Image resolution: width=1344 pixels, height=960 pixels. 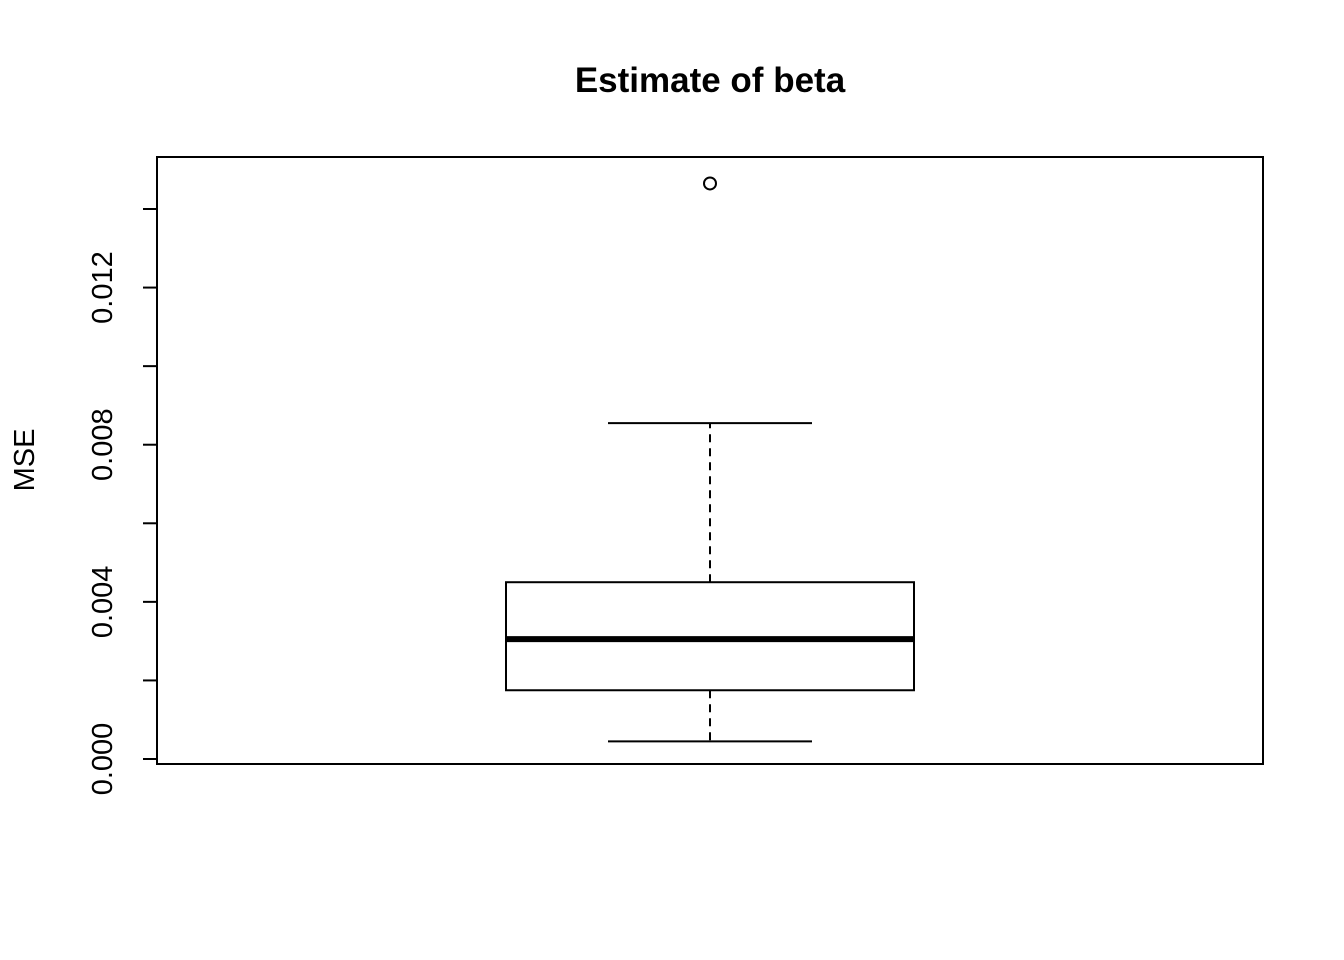 I want to click on y-tick-label: 0.000, so click(x=103, y=759).